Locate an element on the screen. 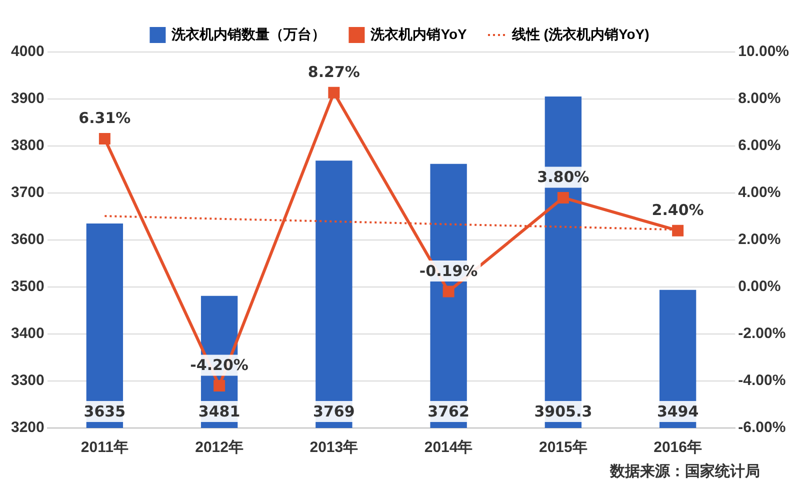 The image size is (800, 500). data-label: 3481 is located at coordinates (219, 411).